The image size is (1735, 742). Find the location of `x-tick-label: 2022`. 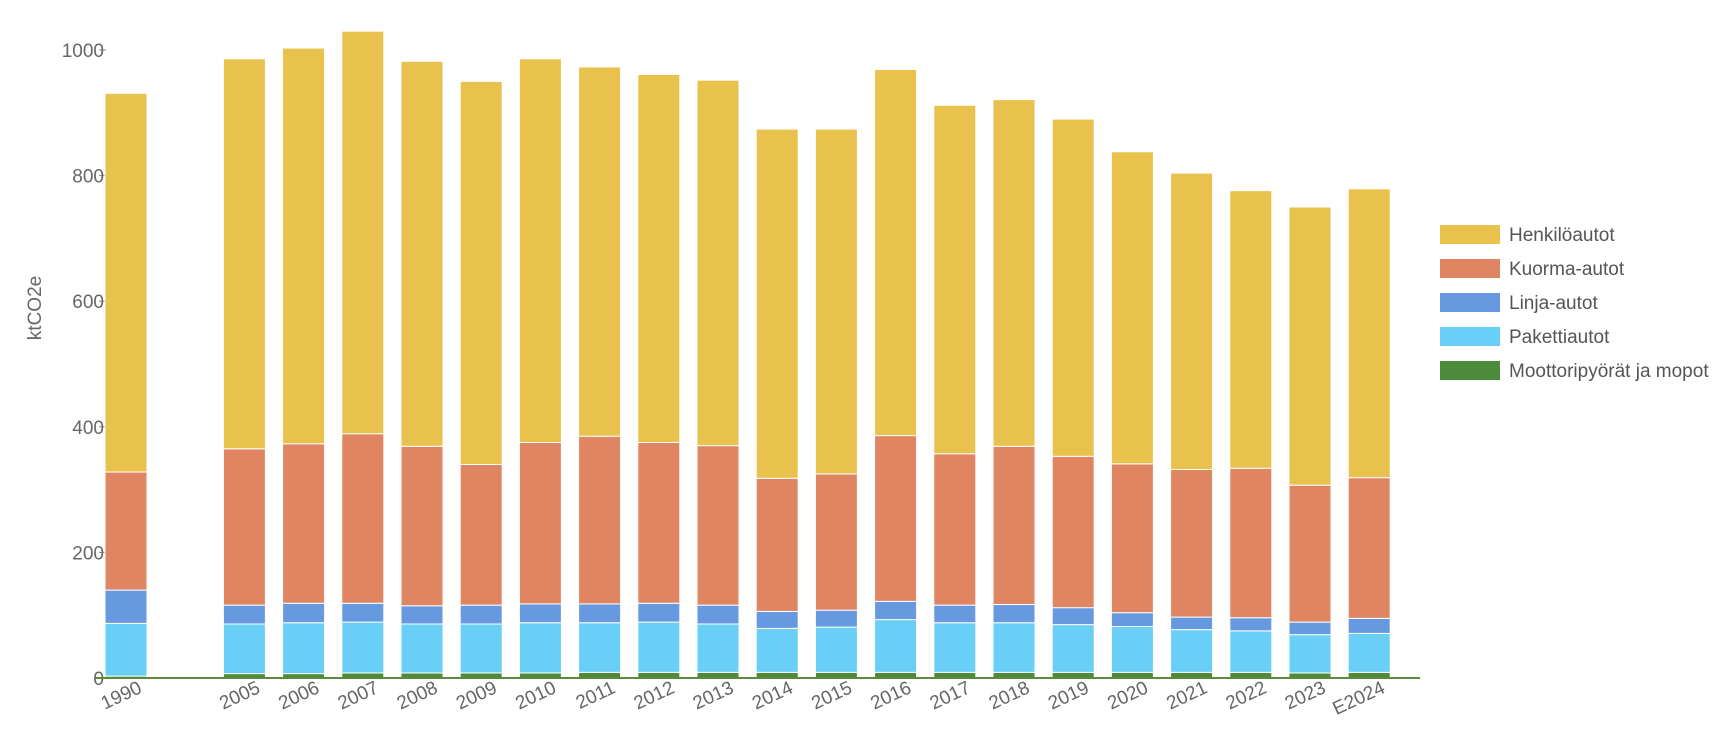

x-tick-label: 2022 is located at coordinates (1246, 695).